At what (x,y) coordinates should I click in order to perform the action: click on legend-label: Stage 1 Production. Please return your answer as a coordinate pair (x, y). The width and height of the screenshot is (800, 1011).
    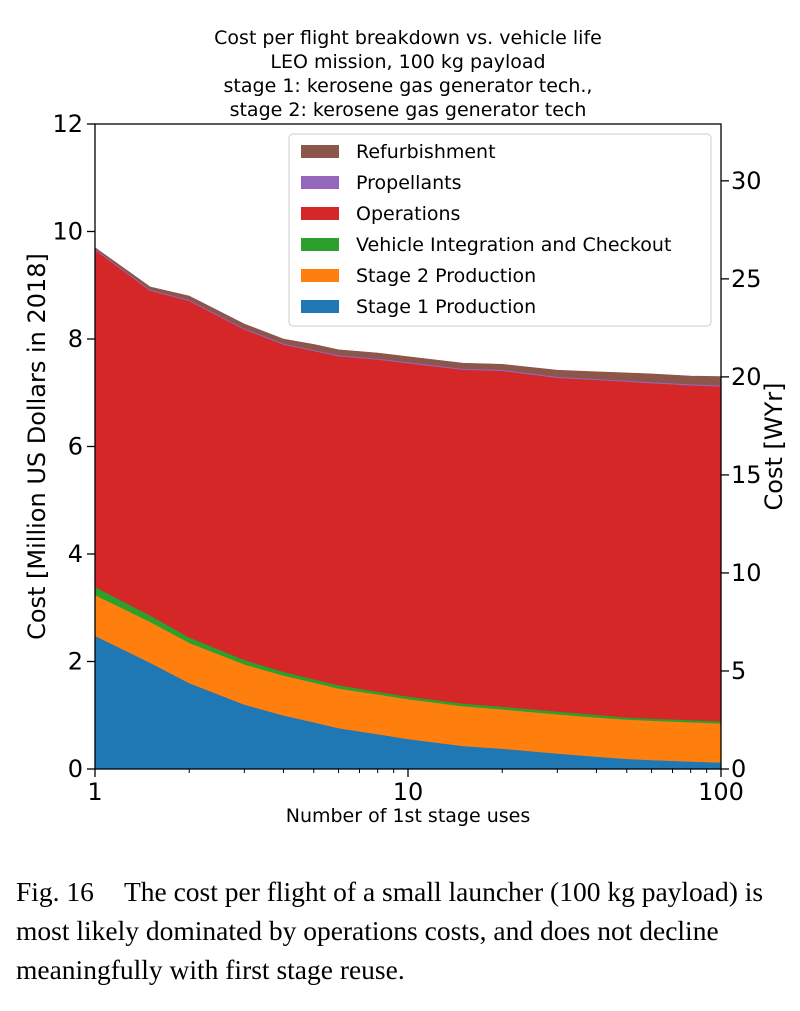
    Looking at the image, I should click on (446, 307).